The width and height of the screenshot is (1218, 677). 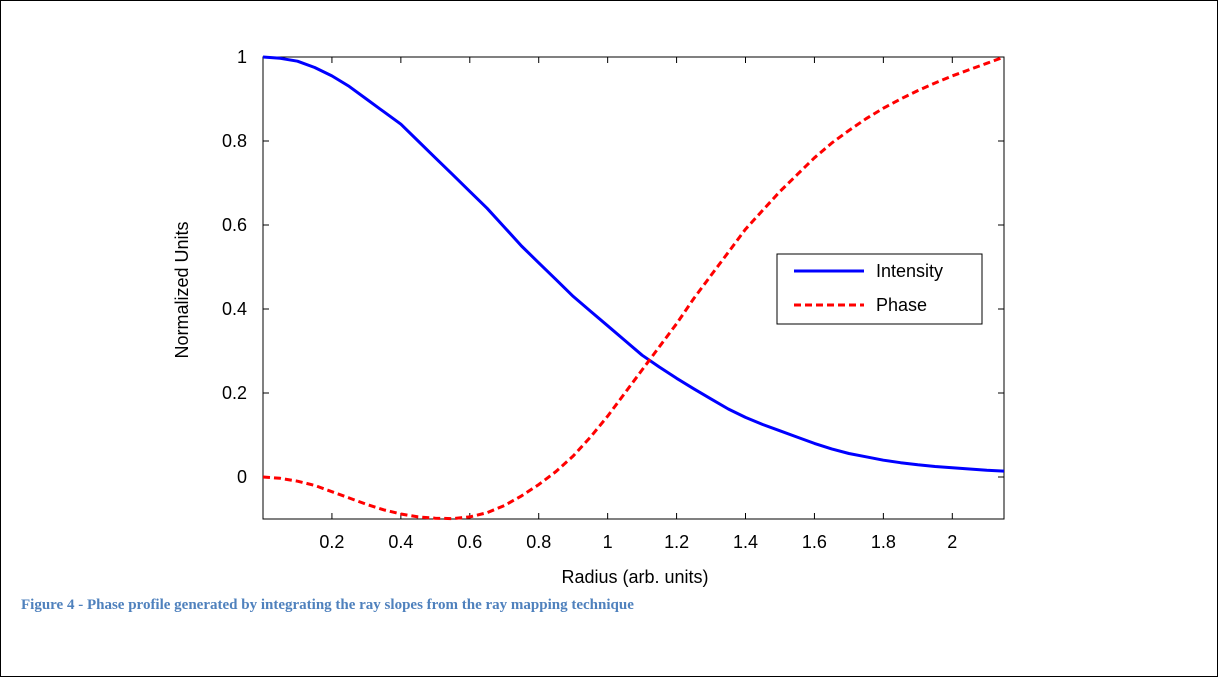 I want to click on y-tick-label: 0.2, so click(x=234, y=393).